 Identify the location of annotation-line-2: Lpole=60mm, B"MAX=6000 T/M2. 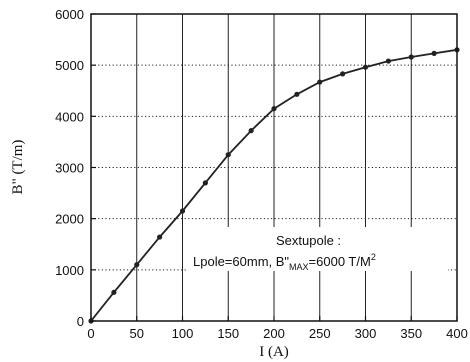
(284, 262).